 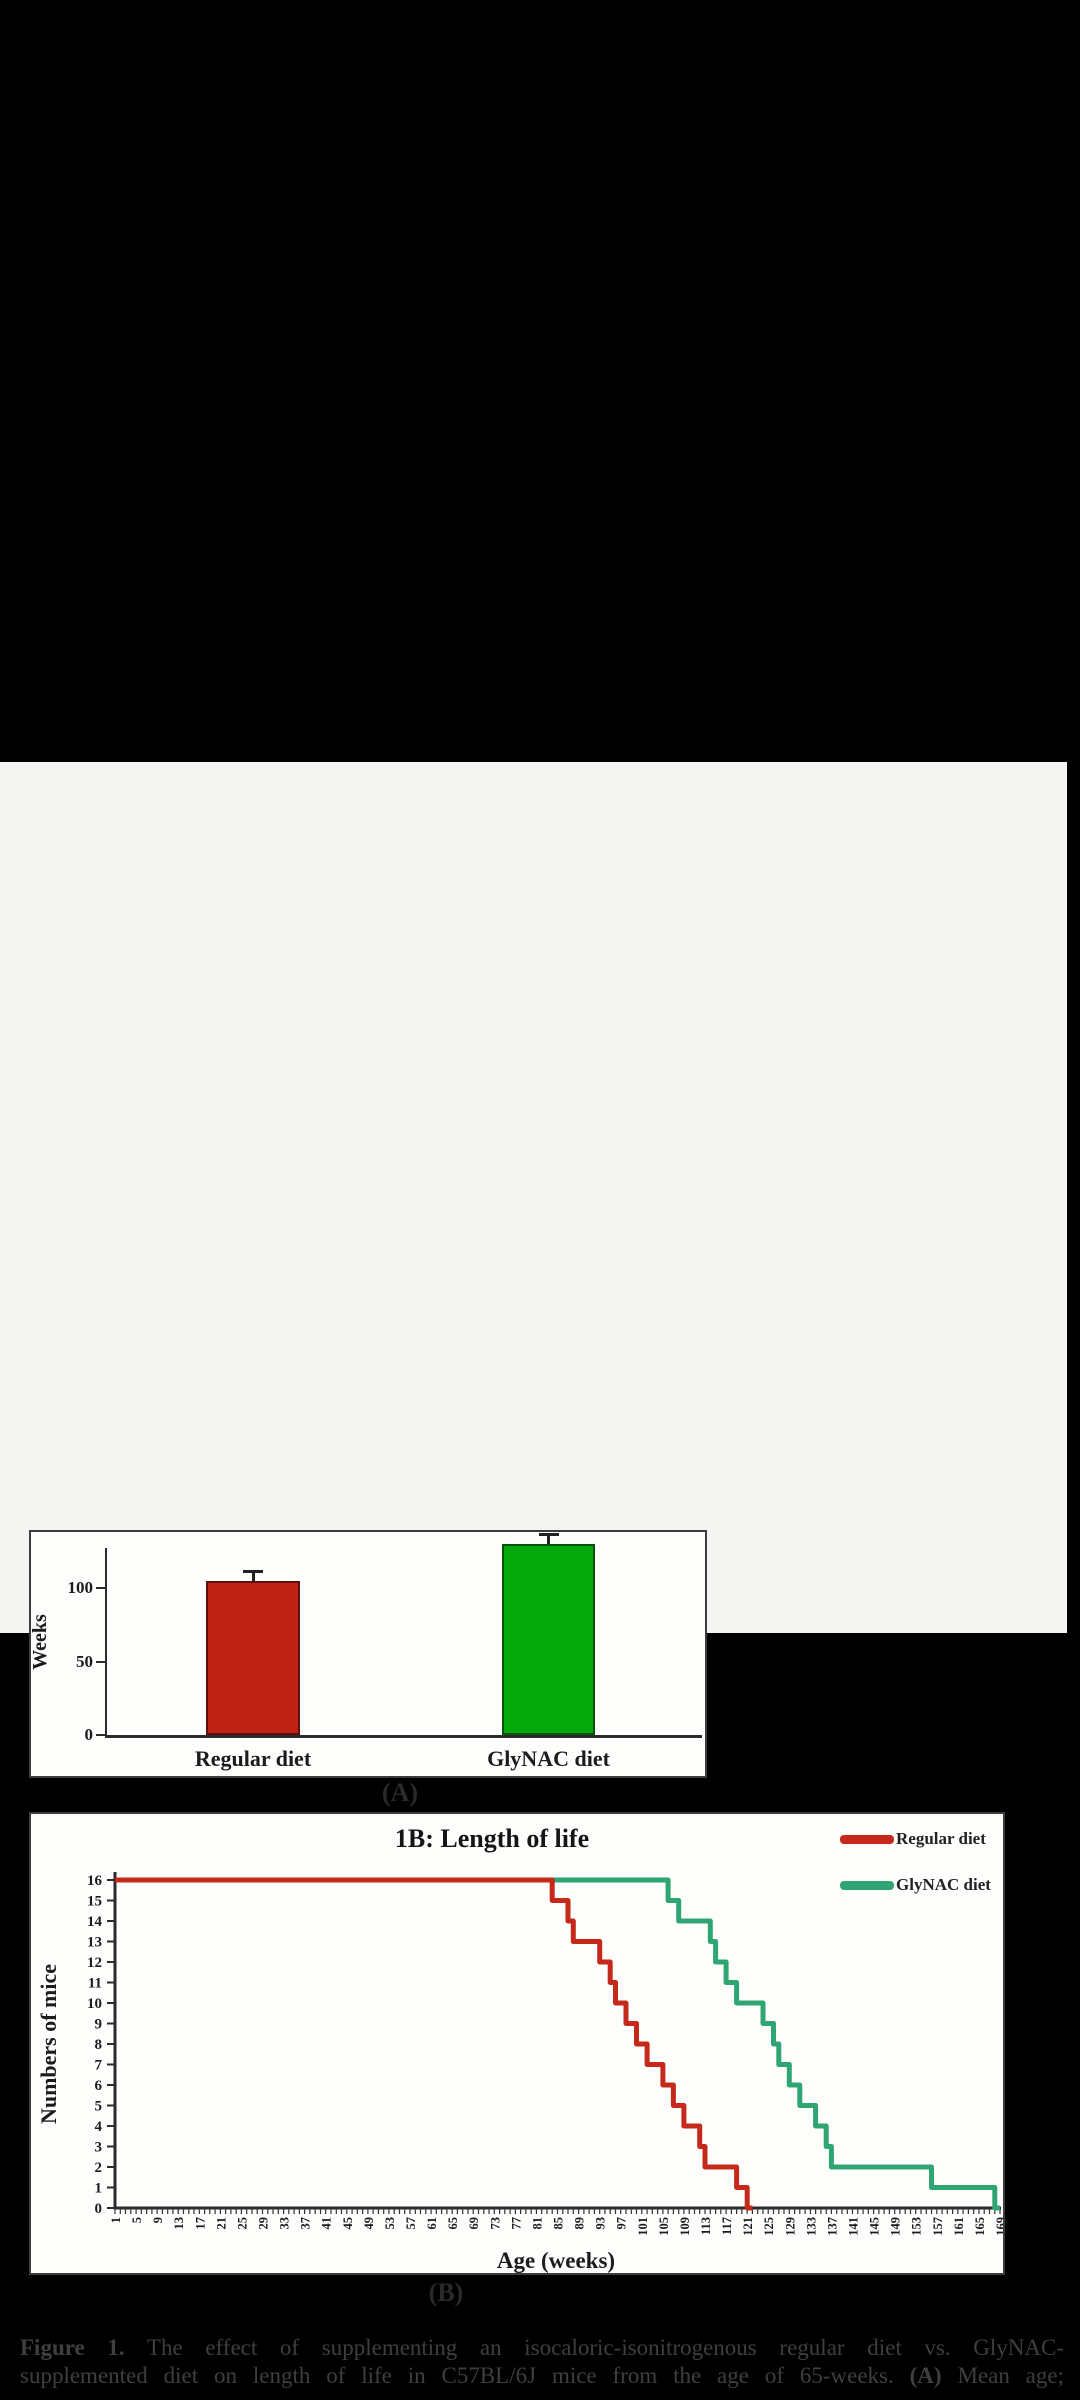 I want to click on y-tick-label: 1, so click(x=99, y=2189).